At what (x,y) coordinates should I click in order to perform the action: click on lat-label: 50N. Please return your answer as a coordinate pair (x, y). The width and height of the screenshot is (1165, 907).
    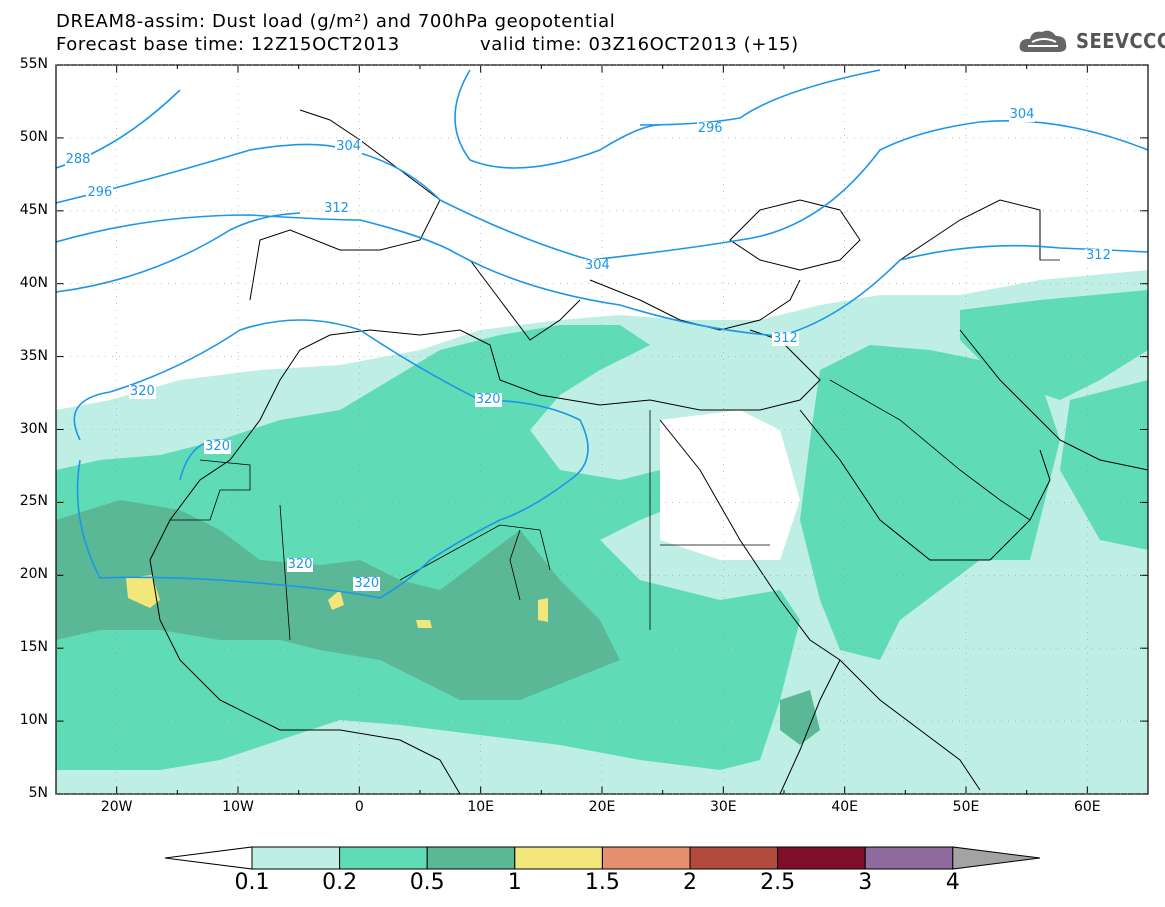
    Looking at the image, I should click on (33, 136).